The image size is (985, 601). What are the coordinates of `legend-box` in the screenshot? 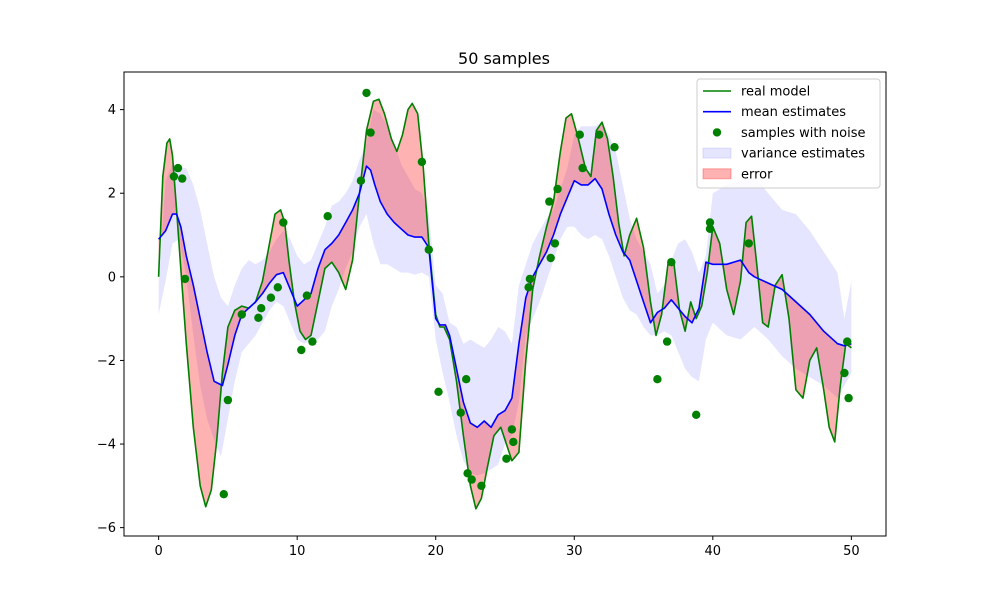 It's located at (788, 133).